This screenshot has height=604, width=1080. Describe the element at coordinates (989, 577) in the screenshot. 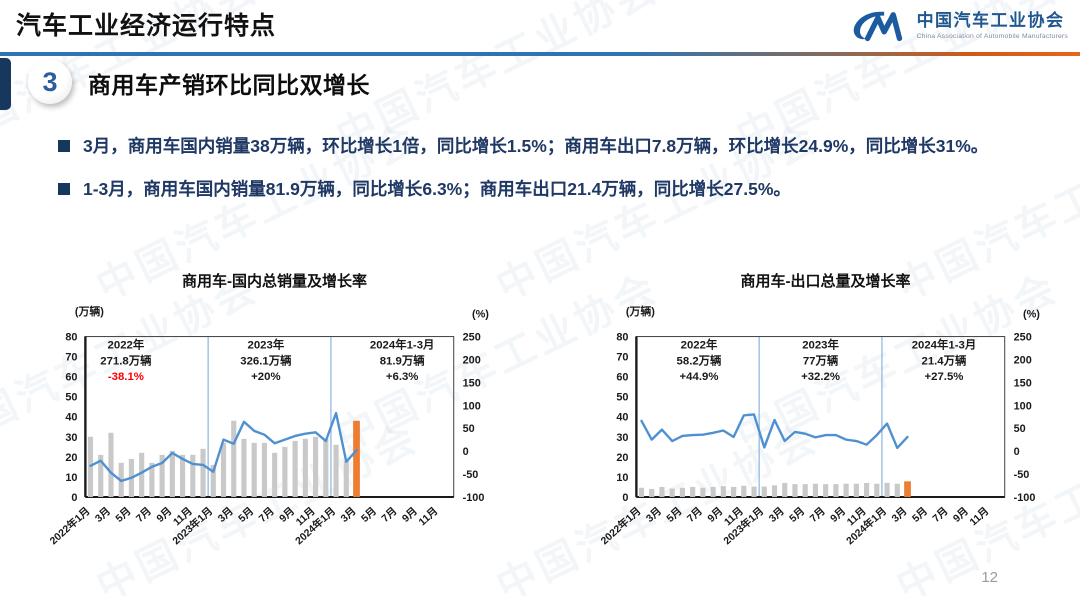

I see `page-number: 12` at that location.